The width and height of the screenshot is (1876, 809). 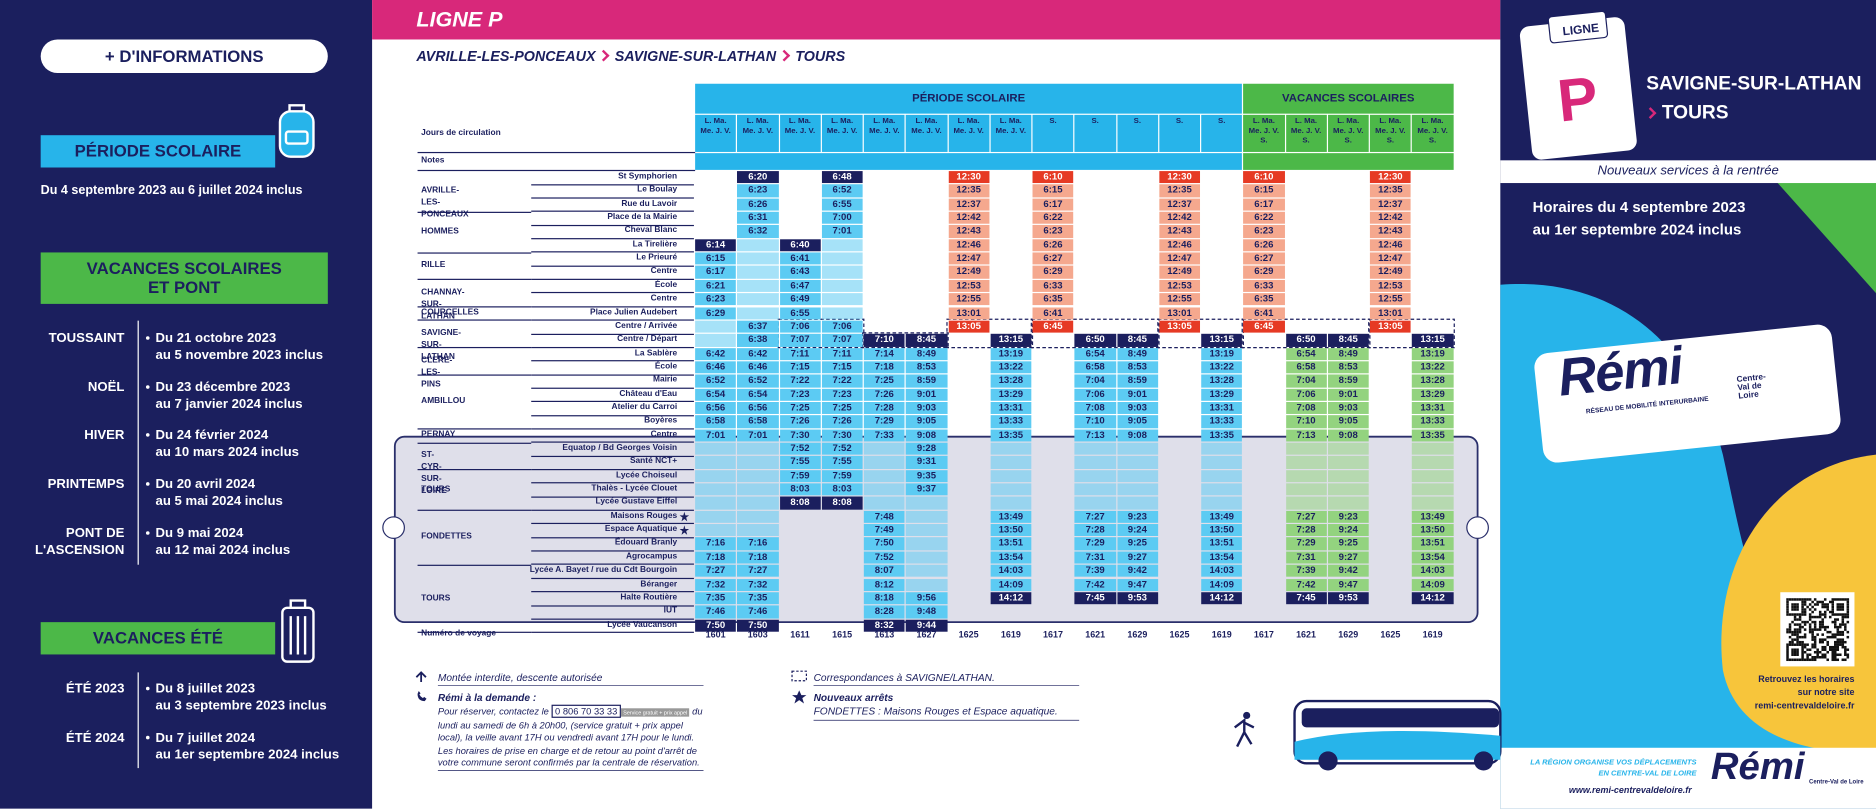 I want to click on stop-name: Place Julien Audebert, so click(x=633, y=312).